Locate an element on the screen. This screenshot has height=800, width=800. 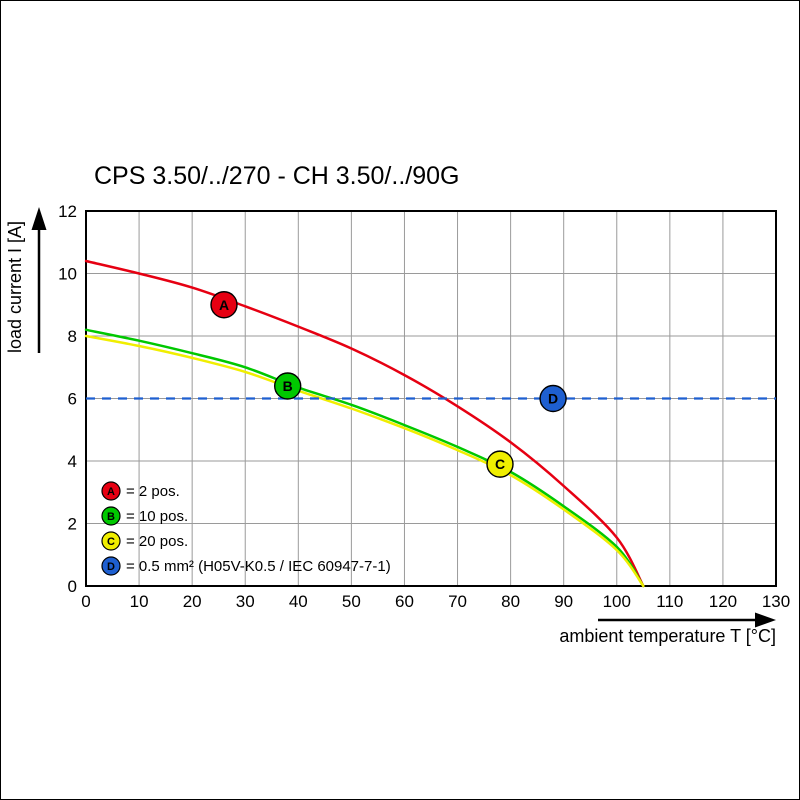
curve-marker-D: D is located at coordinates (553, 398).